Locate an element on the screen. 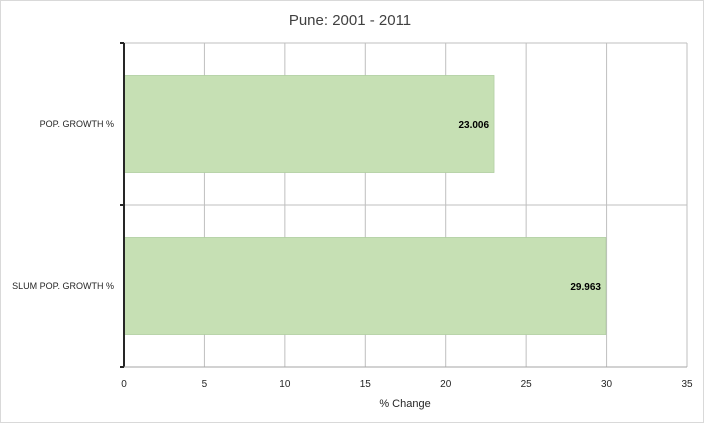 The image size is (704, 423). x-tick-label: 20 is located at coordinates (446, 384).